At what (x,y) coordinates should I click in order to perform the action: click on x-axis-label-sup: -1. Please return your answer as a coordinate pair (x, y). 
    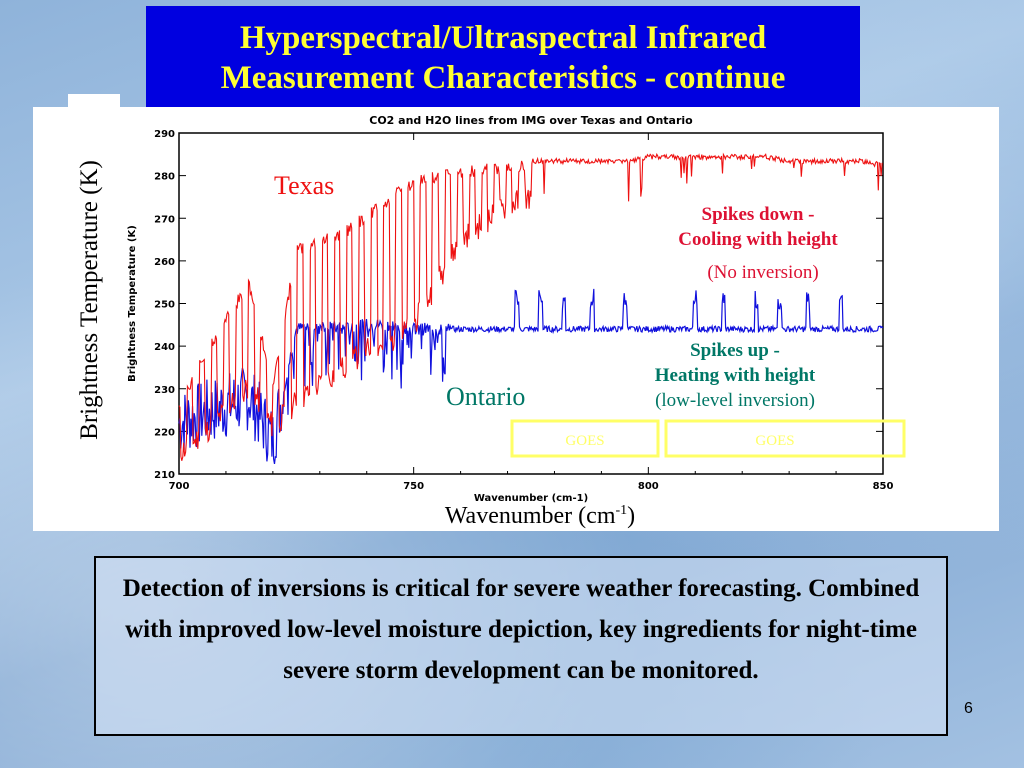
    Looking at the image, I should click on (621, 510).